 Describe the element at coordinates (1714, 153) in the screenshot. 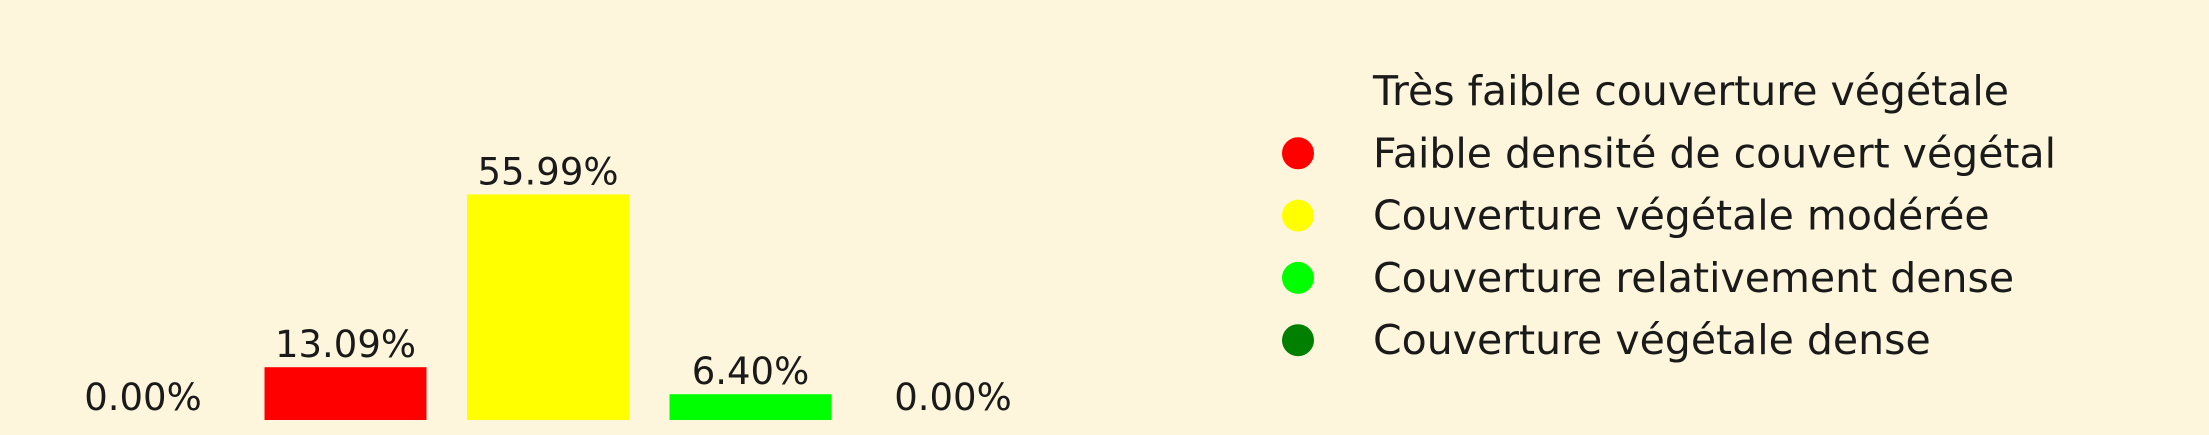

I see `legend-label-2: Faible densité de couvert végétal` at that location.